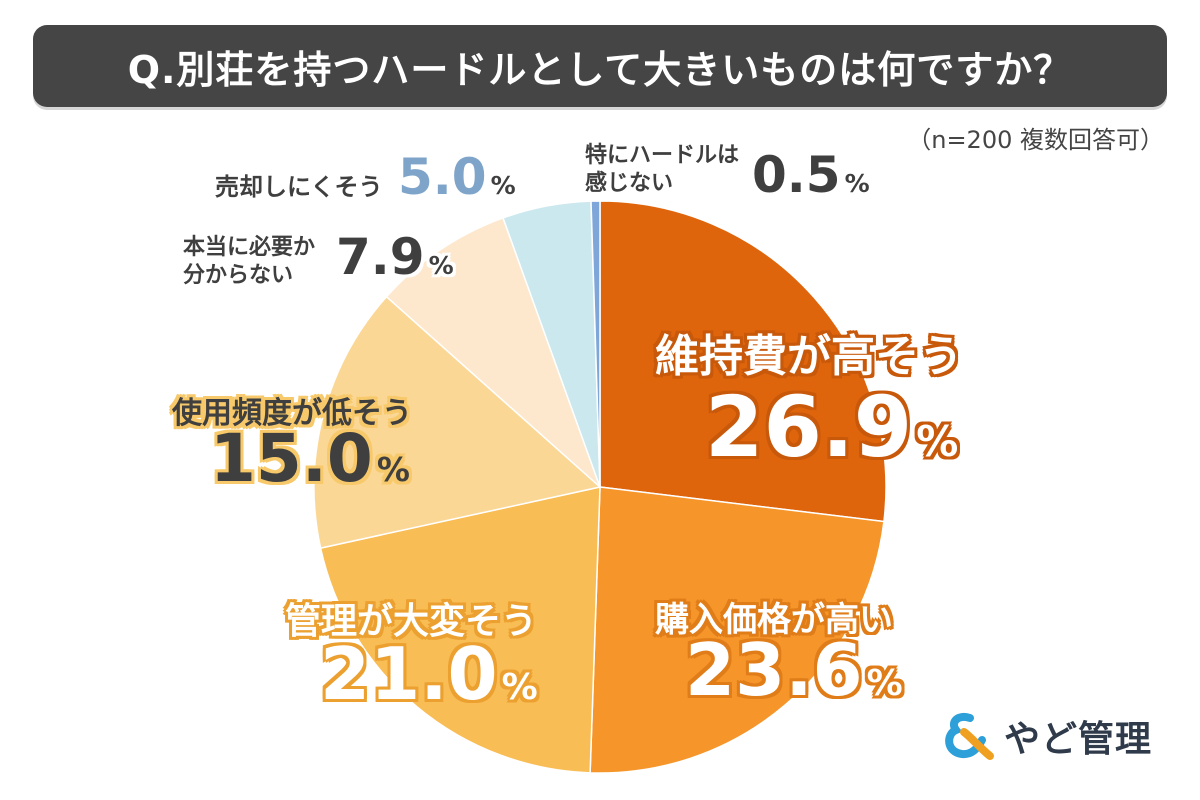 This screenshot has height=800, width=1200. What do you see at coordinates (249, 262) in the screenshot?
I see `slice-label-unsure-need: 本当に必要か 分からない` at bounding box center [249, 262].